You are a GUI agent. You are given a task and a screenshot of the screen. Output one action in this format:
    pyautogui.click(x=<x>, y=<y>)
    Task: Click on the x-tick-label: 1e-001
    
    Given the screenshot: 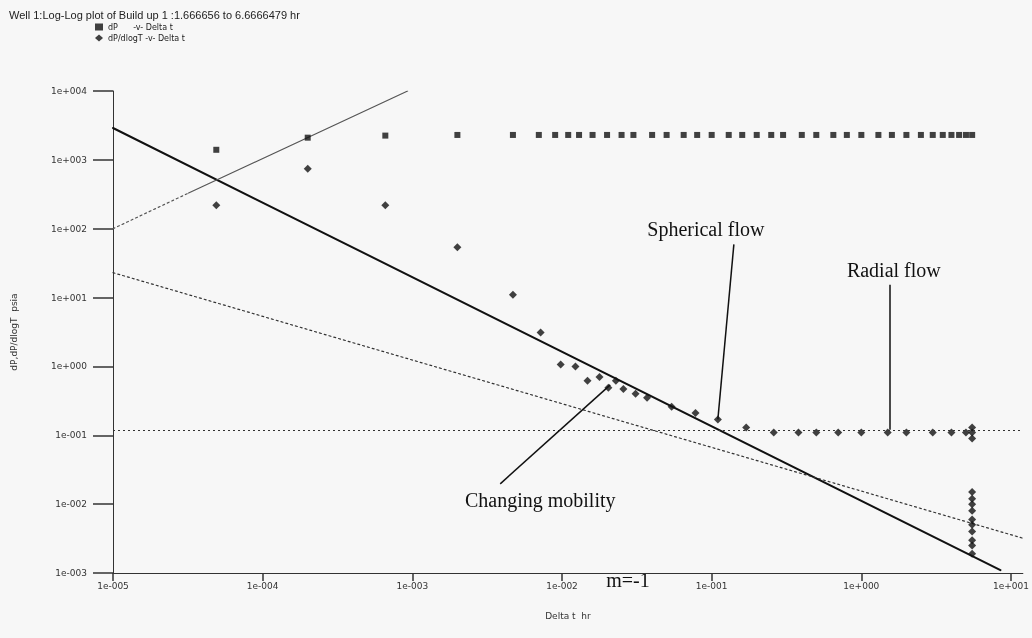 What is the action you would take?
    pyautogui.click(x=711, y=585)
    